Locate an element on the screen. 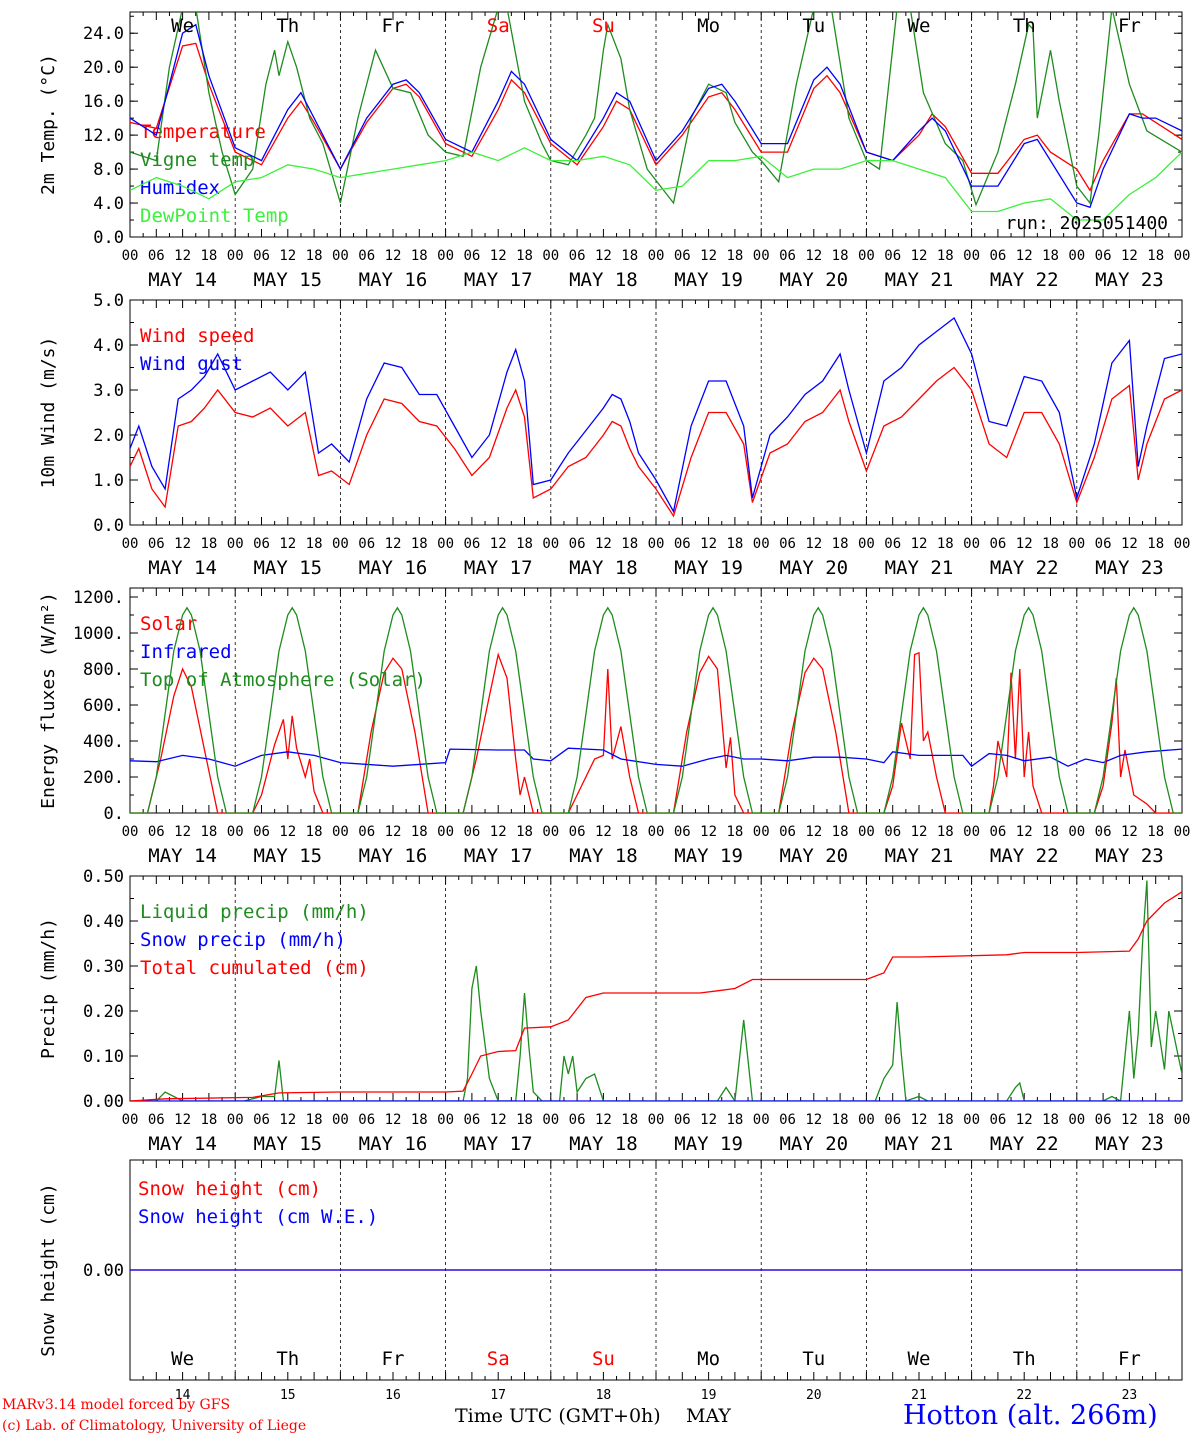 The width and height of the screenshot is (1194, 1440). weekday-label-top: Mo is located at coordinates (708, 26).